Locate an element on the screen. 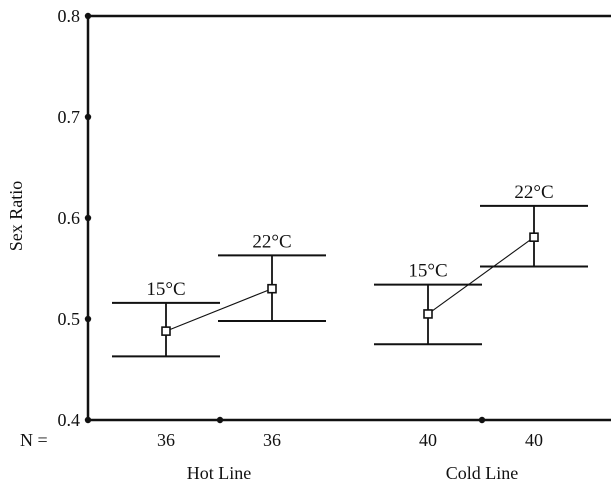 Image resolution: width=611 pixels, height=488 pixels. group-label: Cold Line is located at coordinates (482, 473).